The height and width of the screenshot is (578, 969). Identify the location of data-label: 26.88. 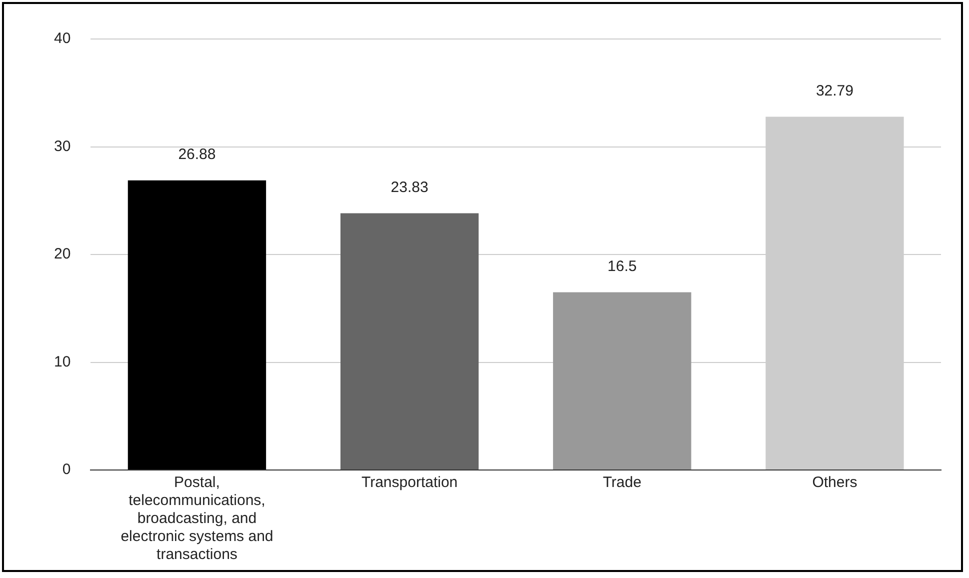
(197, 155).